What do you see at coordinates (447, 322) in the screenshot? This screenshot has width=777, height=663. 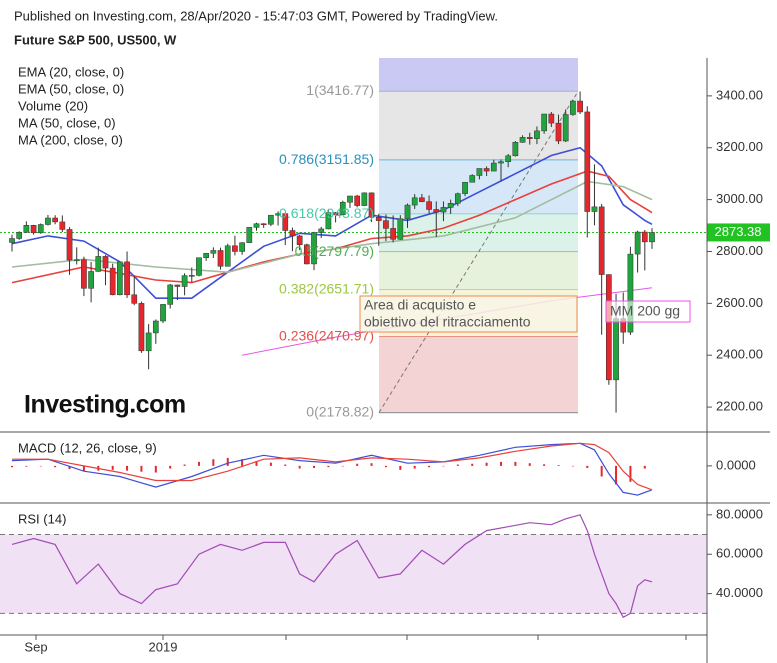 I see `annotation-text: obiettivo del ritracciamento` at bounding box center [447, 322].